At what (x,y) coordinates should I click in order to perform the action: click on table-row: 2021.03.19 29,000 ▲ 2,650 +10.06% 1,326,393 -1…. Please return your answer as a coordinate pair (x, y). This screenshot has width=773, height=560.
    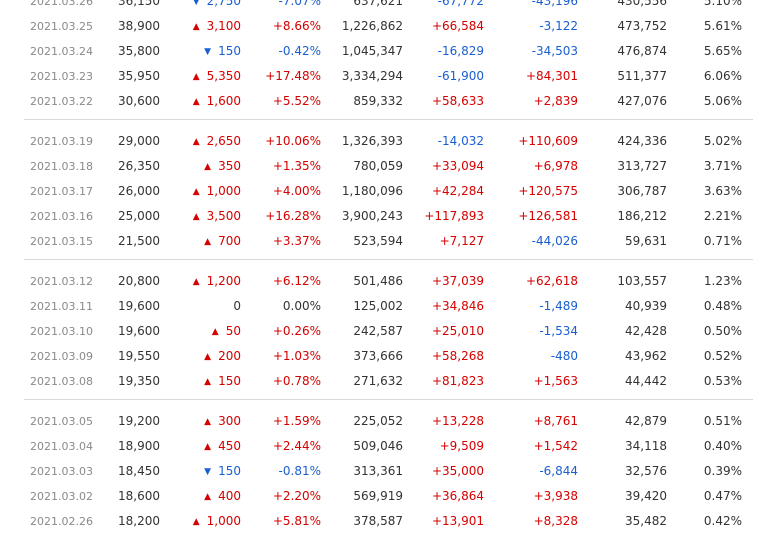
    Looking at the image, I should click on (386, 141).